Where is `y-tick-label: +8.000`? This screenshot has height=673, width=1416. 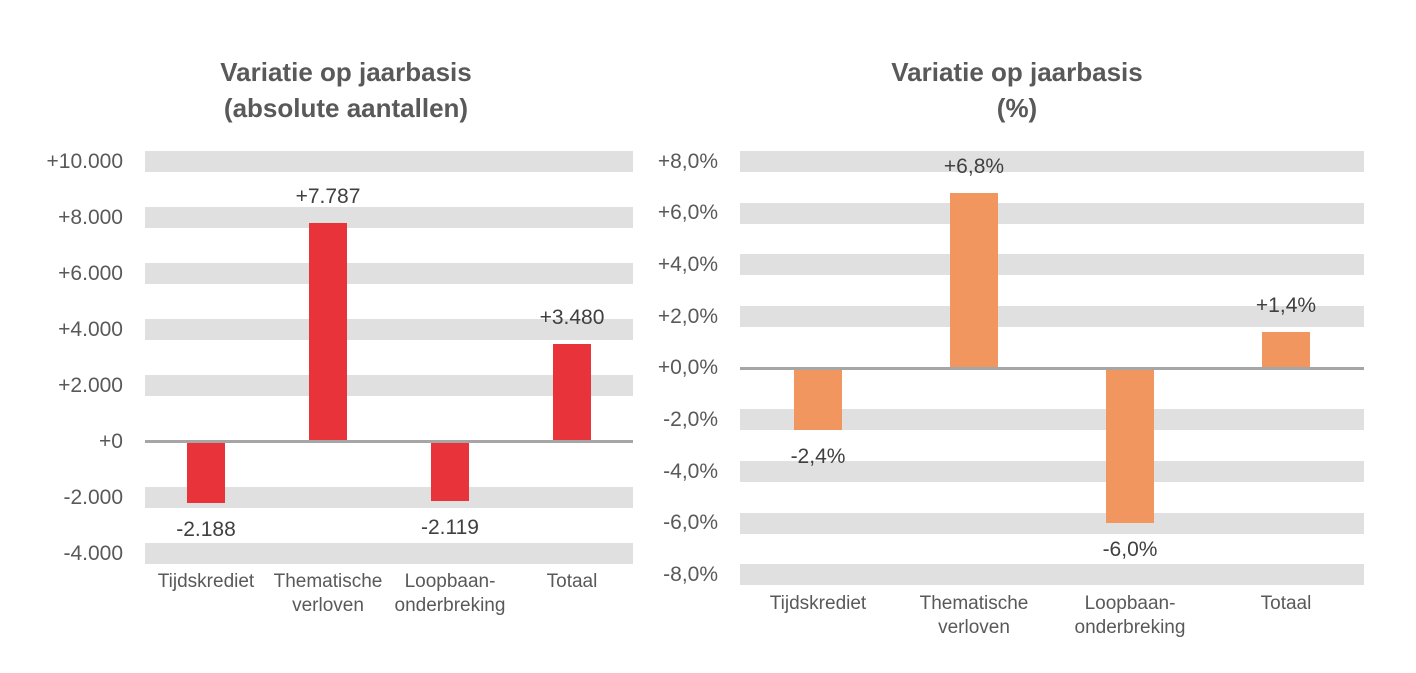 y-tick-label: +8.000 is located at coordinates (90, 217).